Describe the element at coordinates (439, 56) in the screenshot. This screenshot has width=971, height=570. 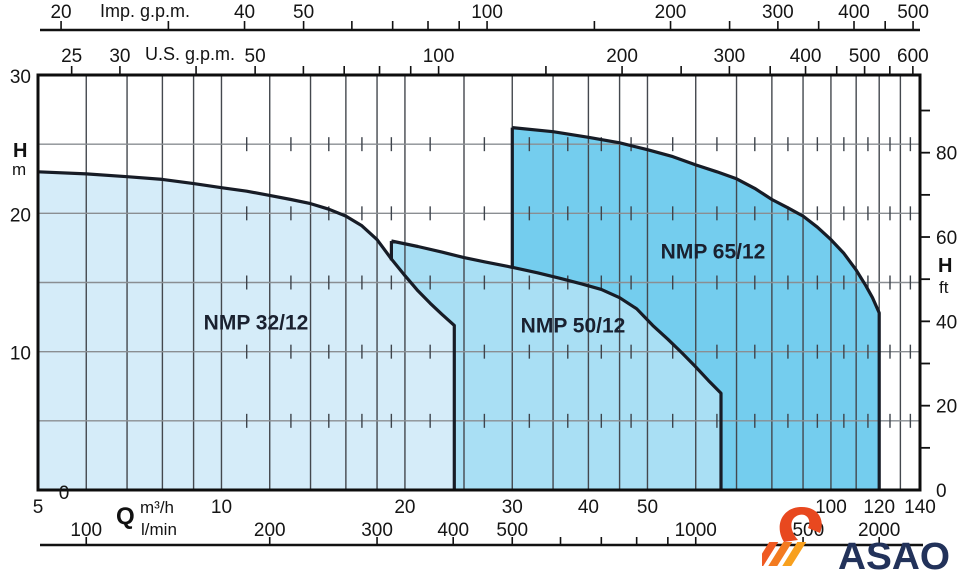
I see `us-gpm-tick-label: 100` at that location.